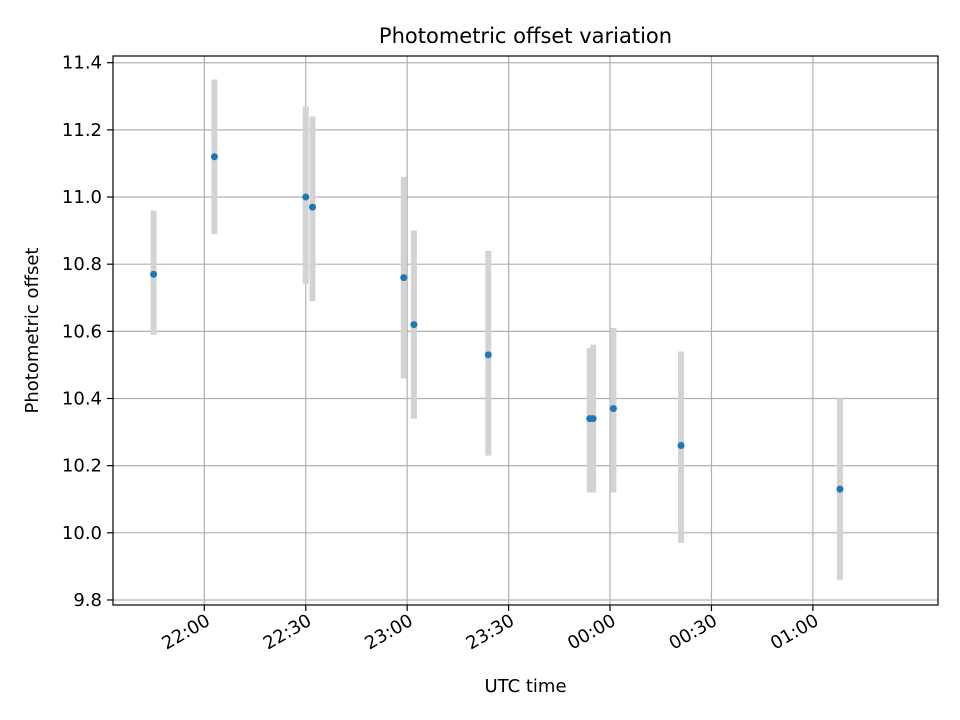 The image size is (960, 720). Describe the element at coordinates (82, 197) in the screenshot. I see `y-tick-label: 11.0` at that location.